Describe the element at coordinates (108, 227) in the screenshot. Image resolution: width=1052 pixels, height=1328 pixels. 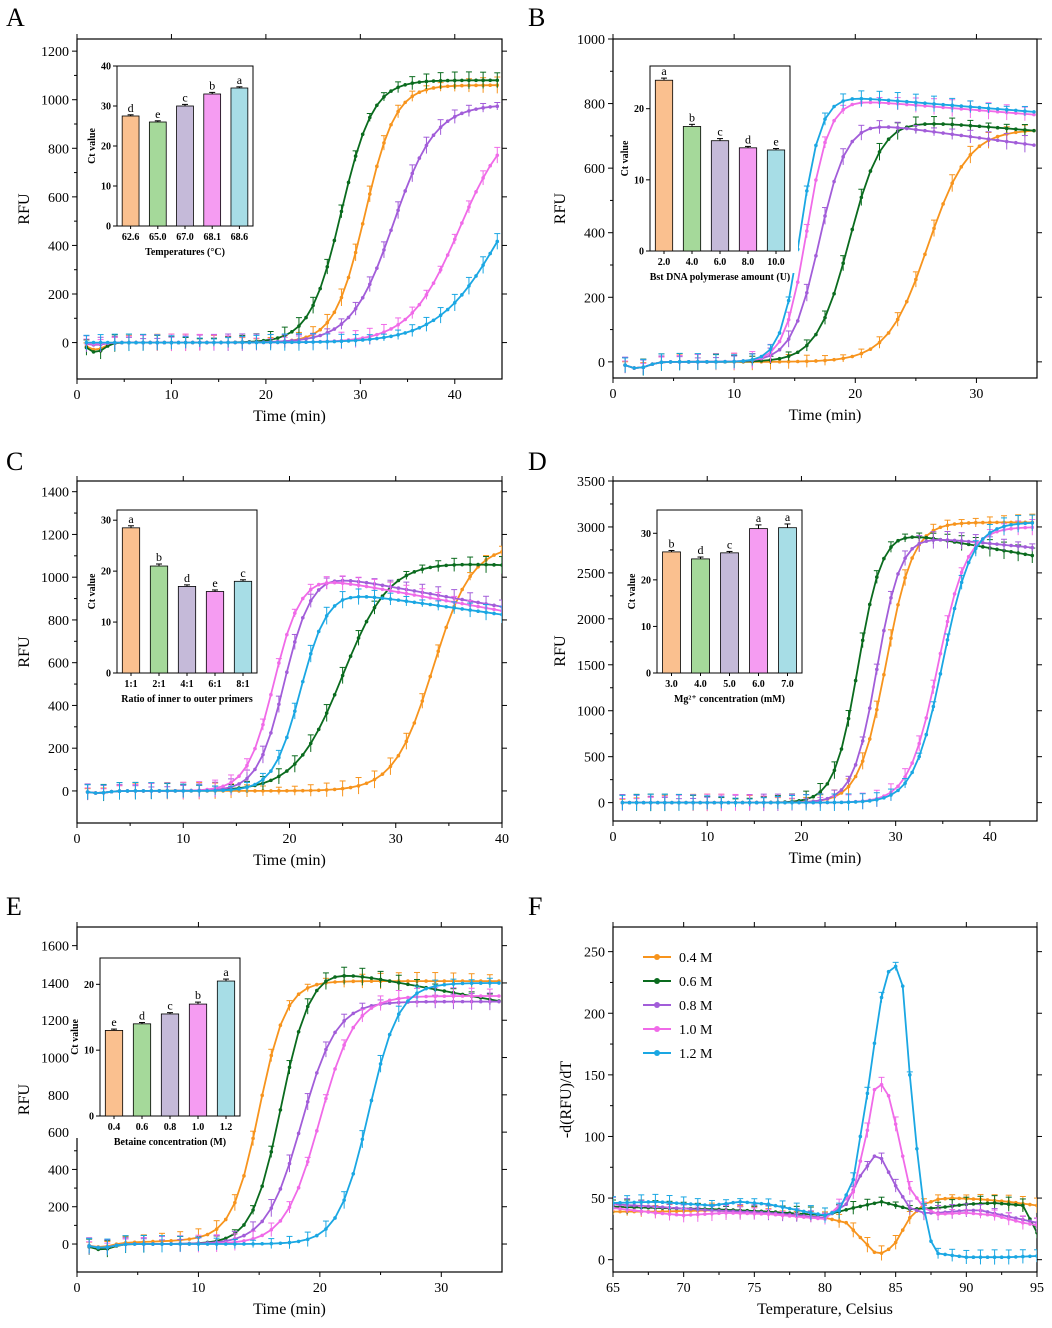
I see `inset-y-tick-label: 0` at that location.